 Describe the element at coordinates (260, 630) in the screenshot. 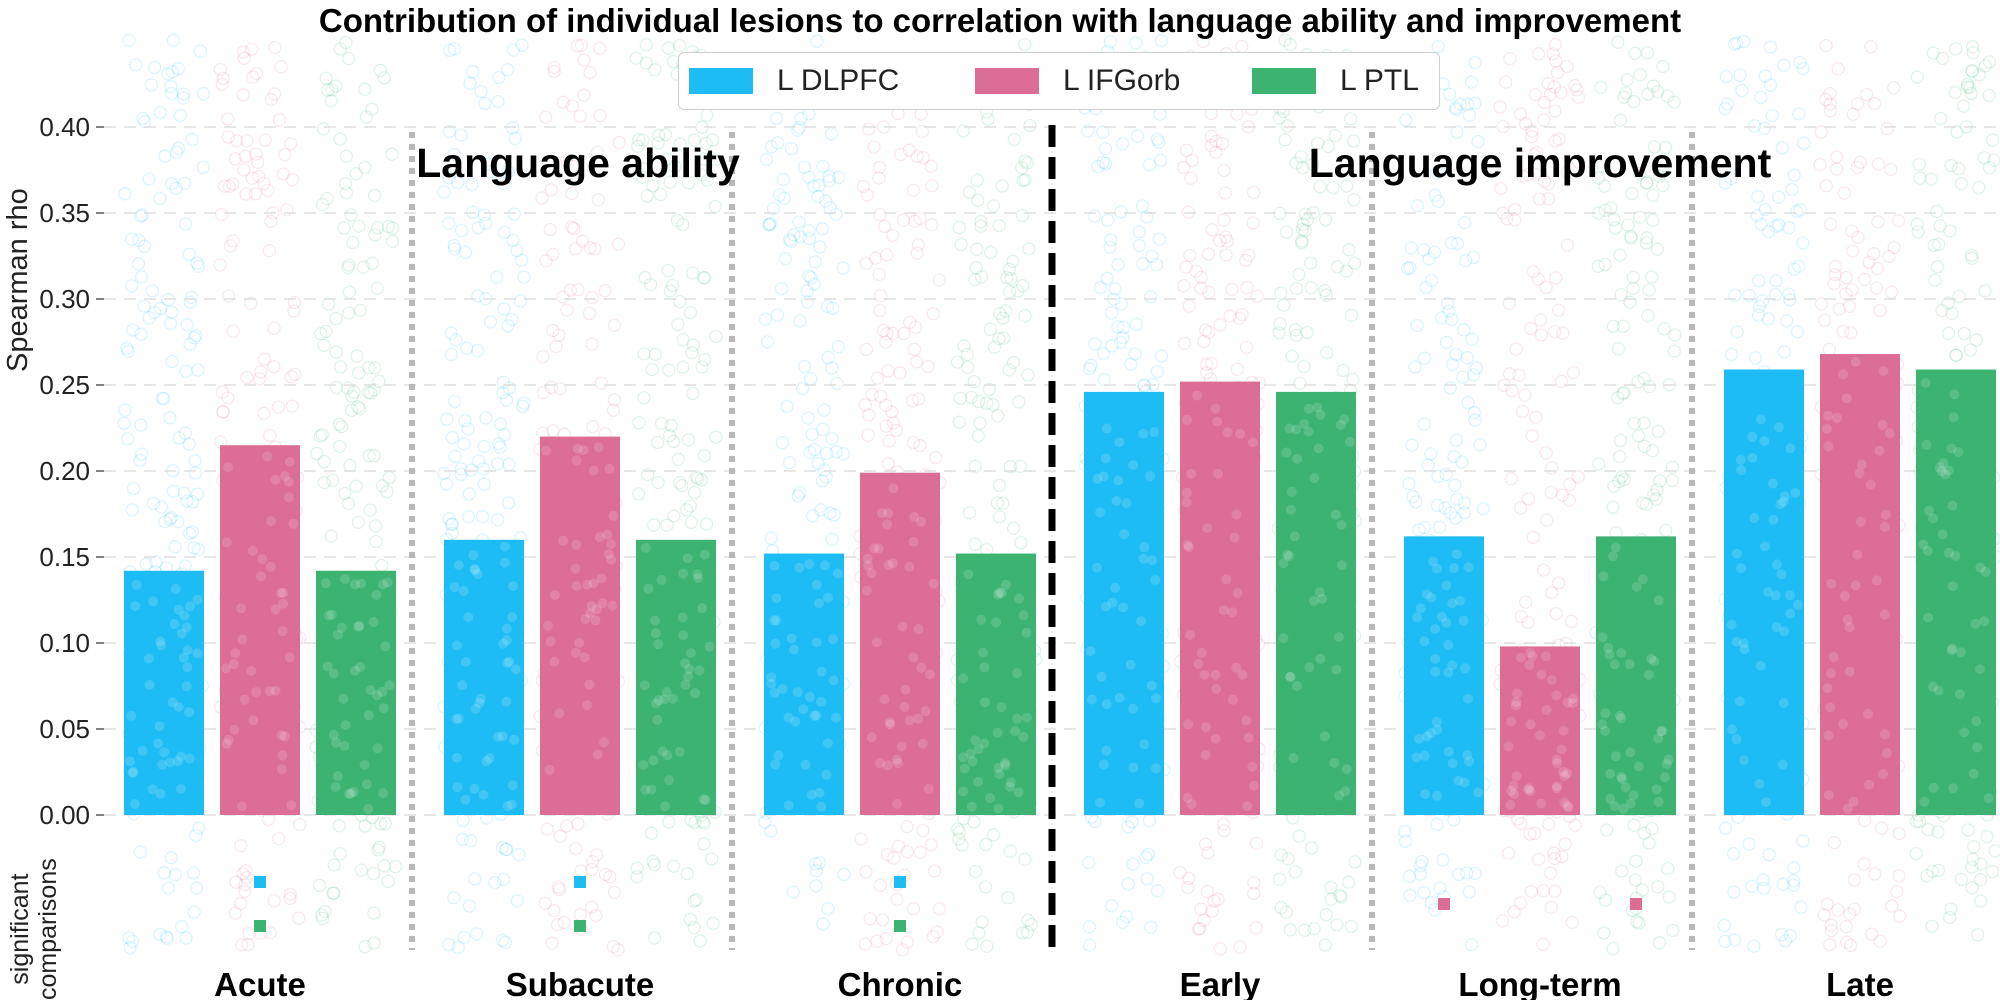

I see `bar-acute-l-ifgorb` at that location.